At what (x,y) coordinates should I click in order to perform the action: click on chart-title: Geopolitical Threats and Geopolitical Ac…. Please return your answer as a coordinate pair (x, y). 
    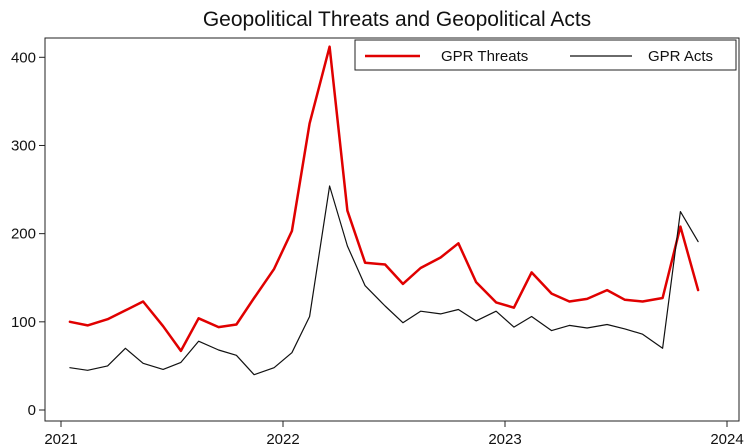
    Looking at the image, I should click on (397, 19).